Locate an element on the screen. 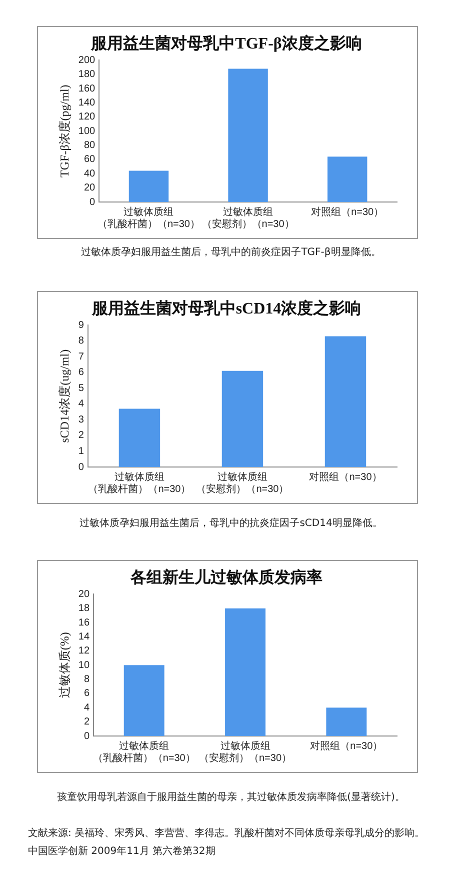  y-tick-label: 180 is located at coordinates (87, 74).